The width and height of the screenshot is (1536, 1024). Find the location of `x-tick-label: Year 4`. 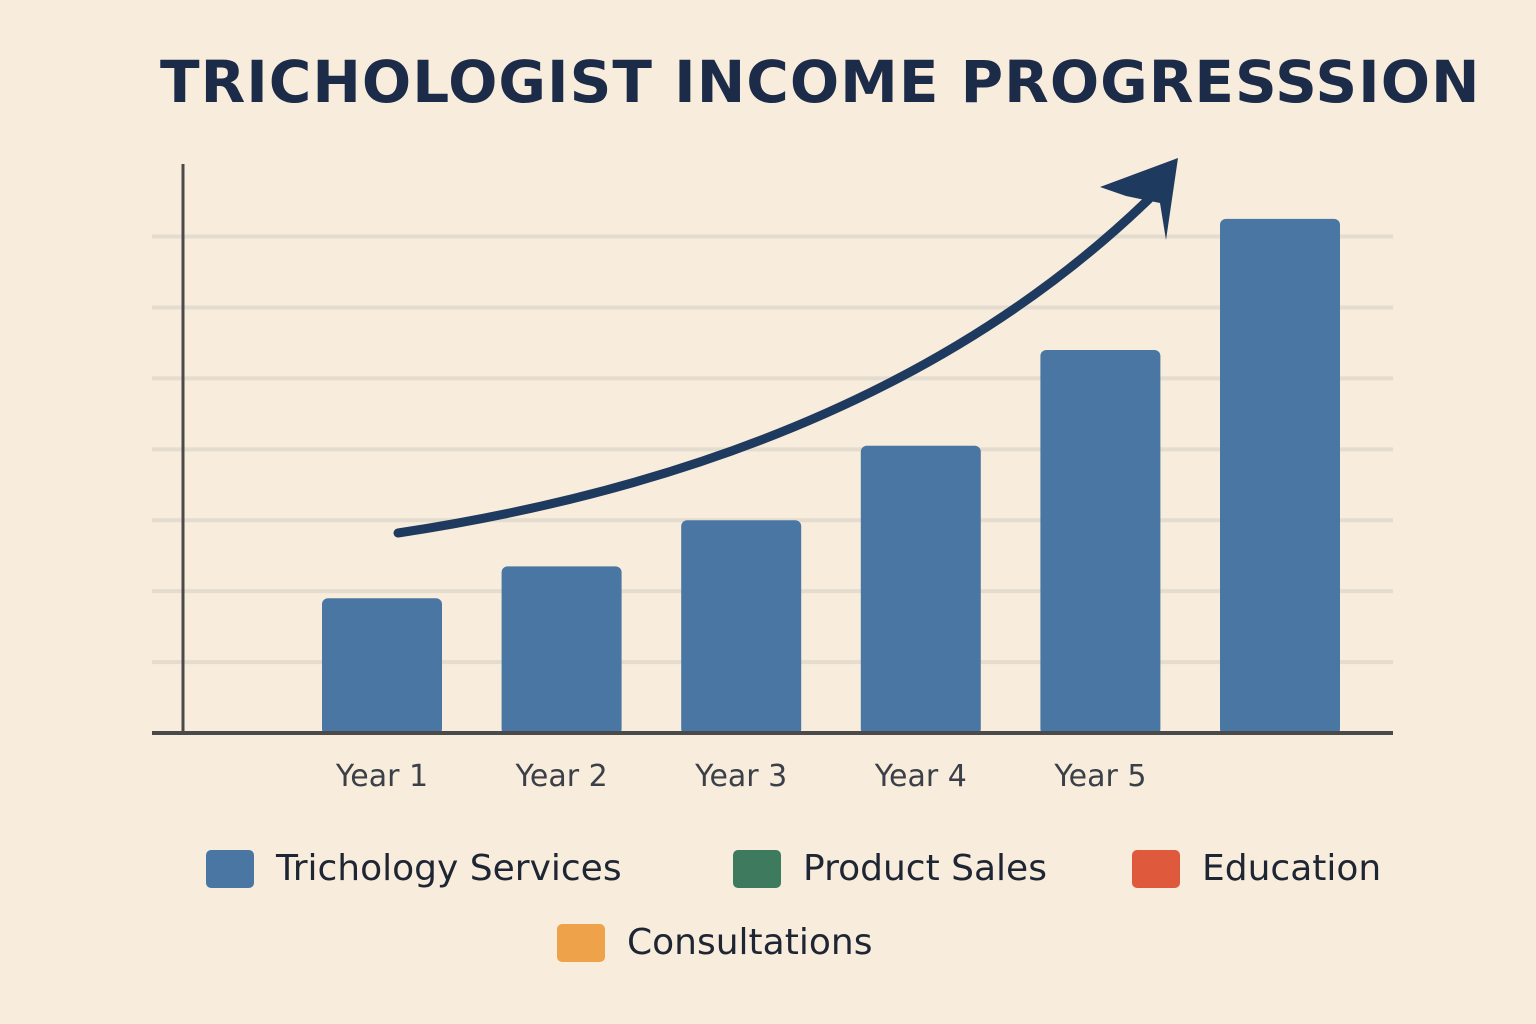

x-tick-label: Year 4 is located at coordinates (920, 776).